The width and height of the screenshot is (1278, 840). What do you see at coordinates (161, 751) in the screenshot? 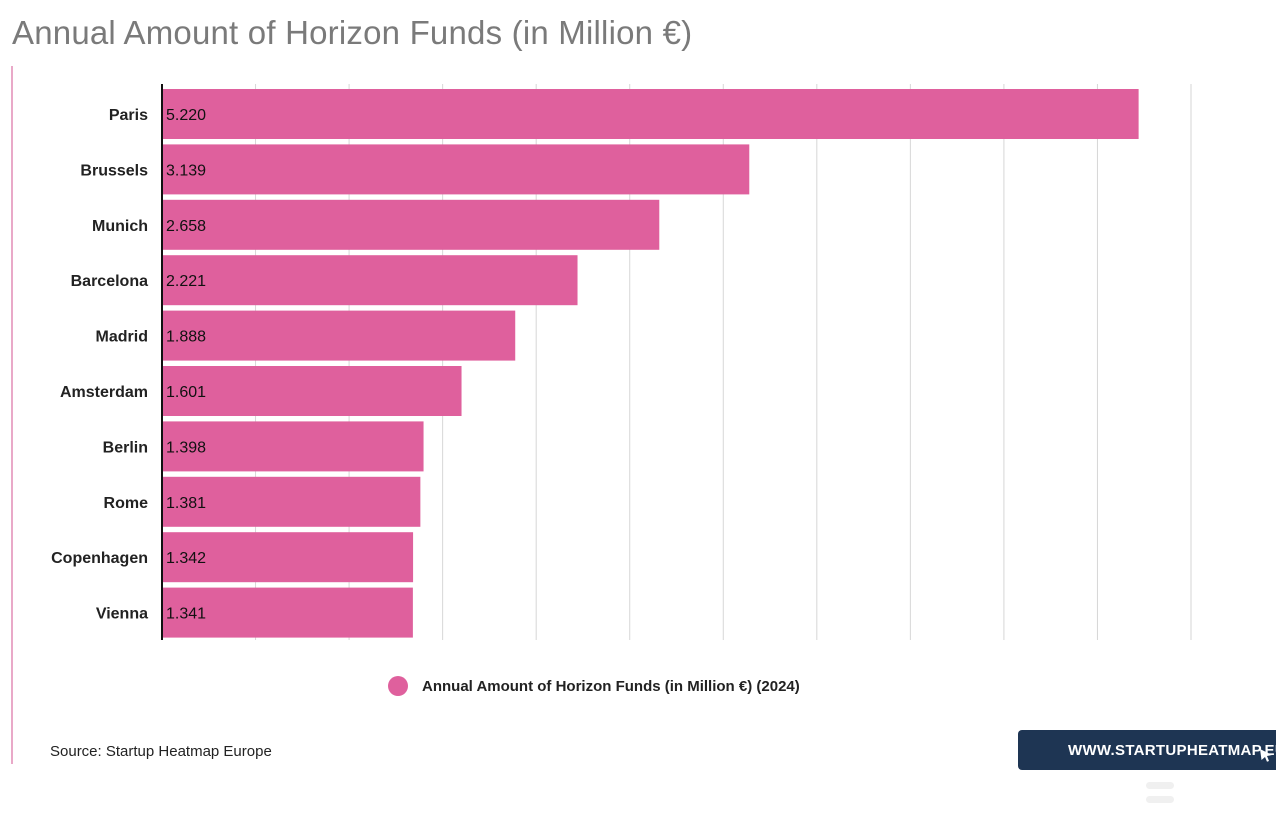
I see `source-note: Source: Startup Heatmap Europe` at bounding box center [161, 751].